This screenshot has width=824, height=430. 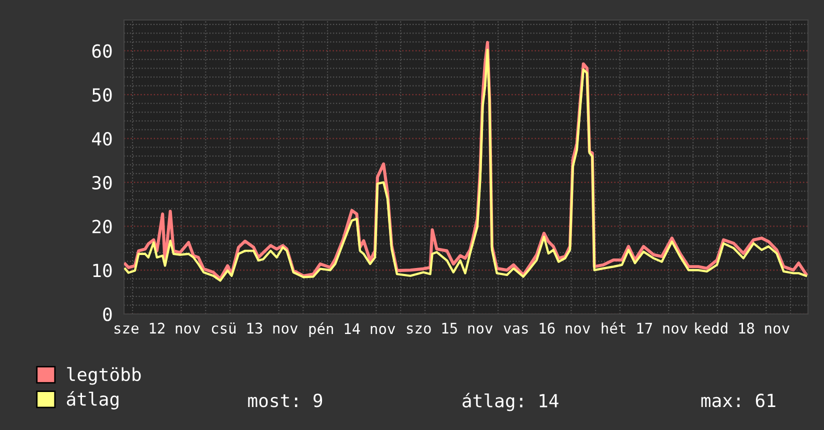 I want to click on x-tick-label: pén 14 nov, so click(x=352, y=330).